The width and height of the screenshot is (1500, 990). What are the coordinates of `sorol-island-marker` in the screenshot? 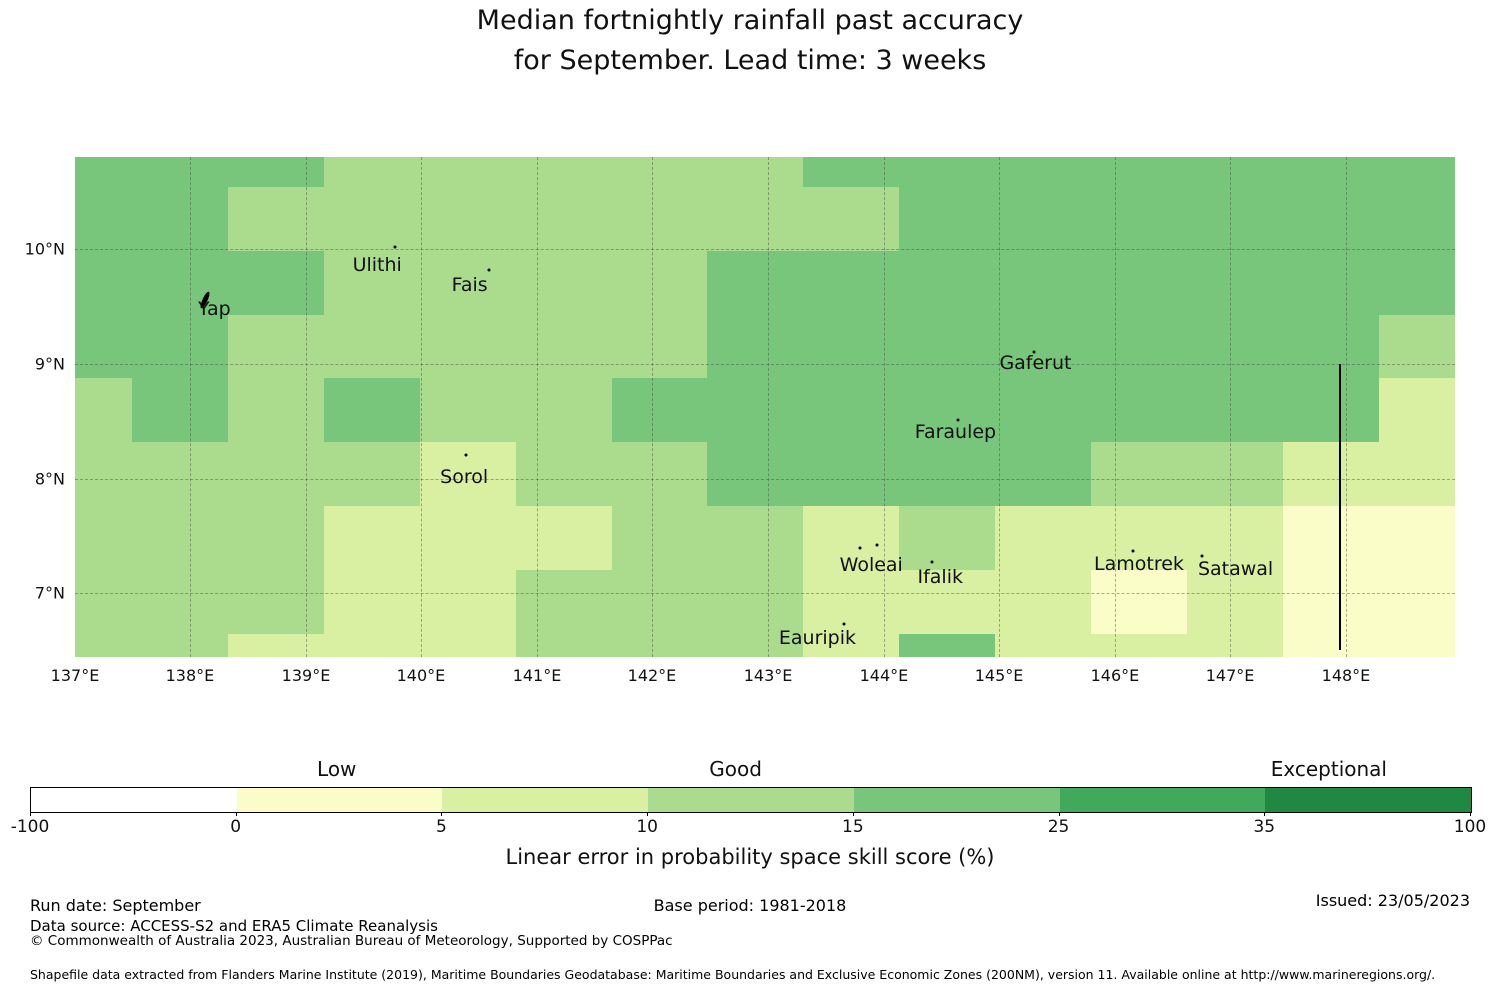 It's located at (466, 455).